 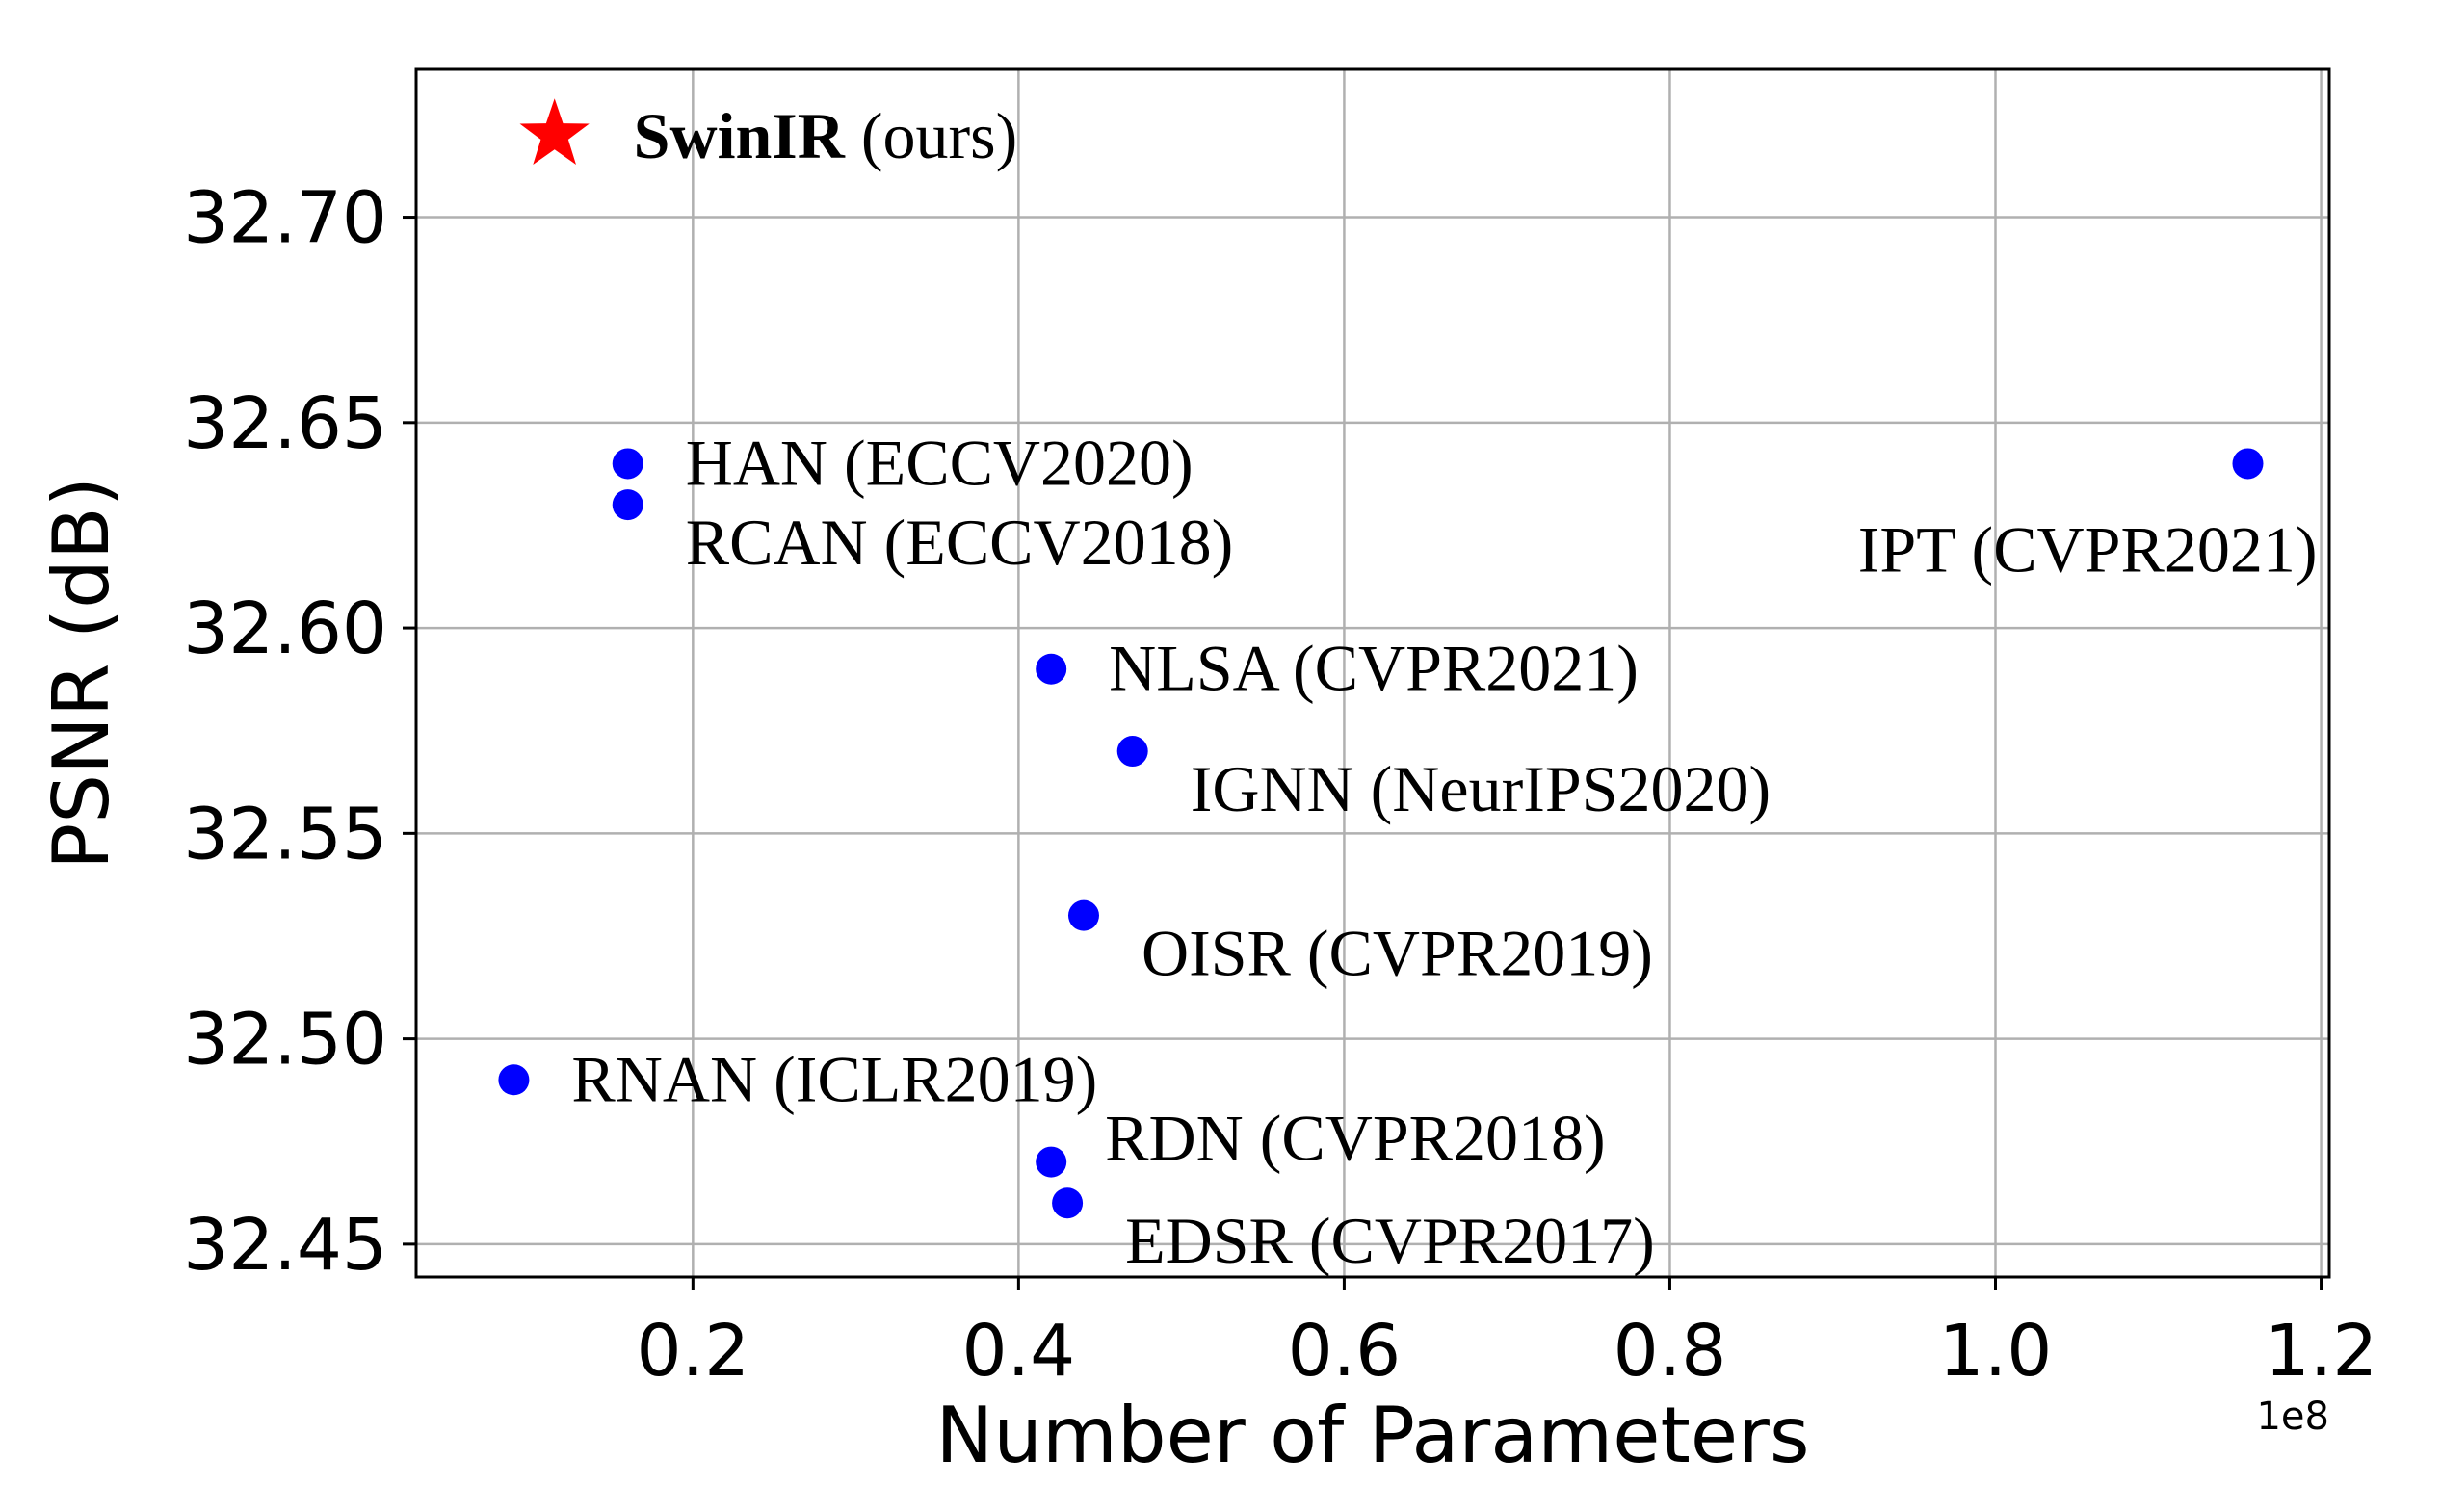 I want to click on x-tick-label: 0.2, so click(x=692, y=1351).